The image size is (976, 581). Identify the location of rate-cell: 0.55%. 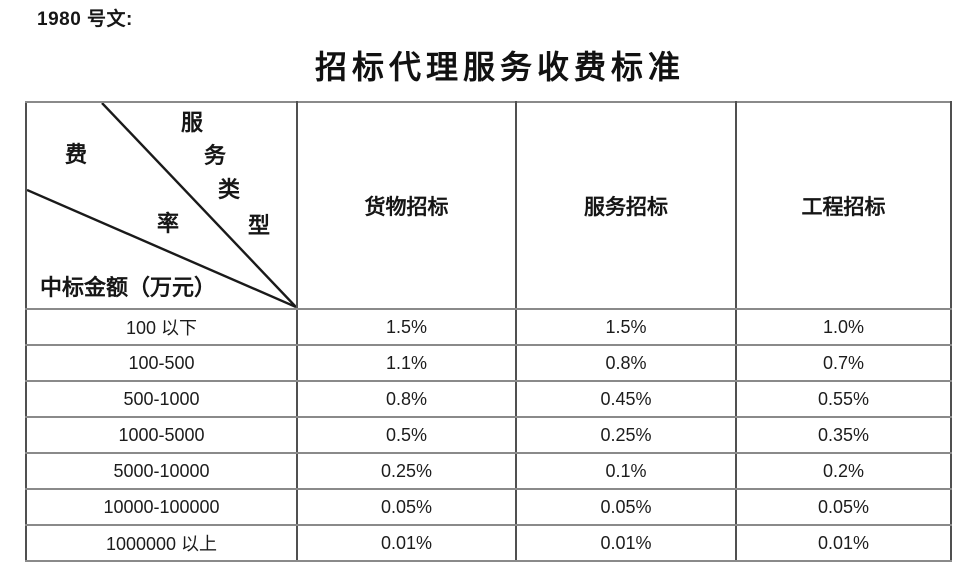
(843, 399).